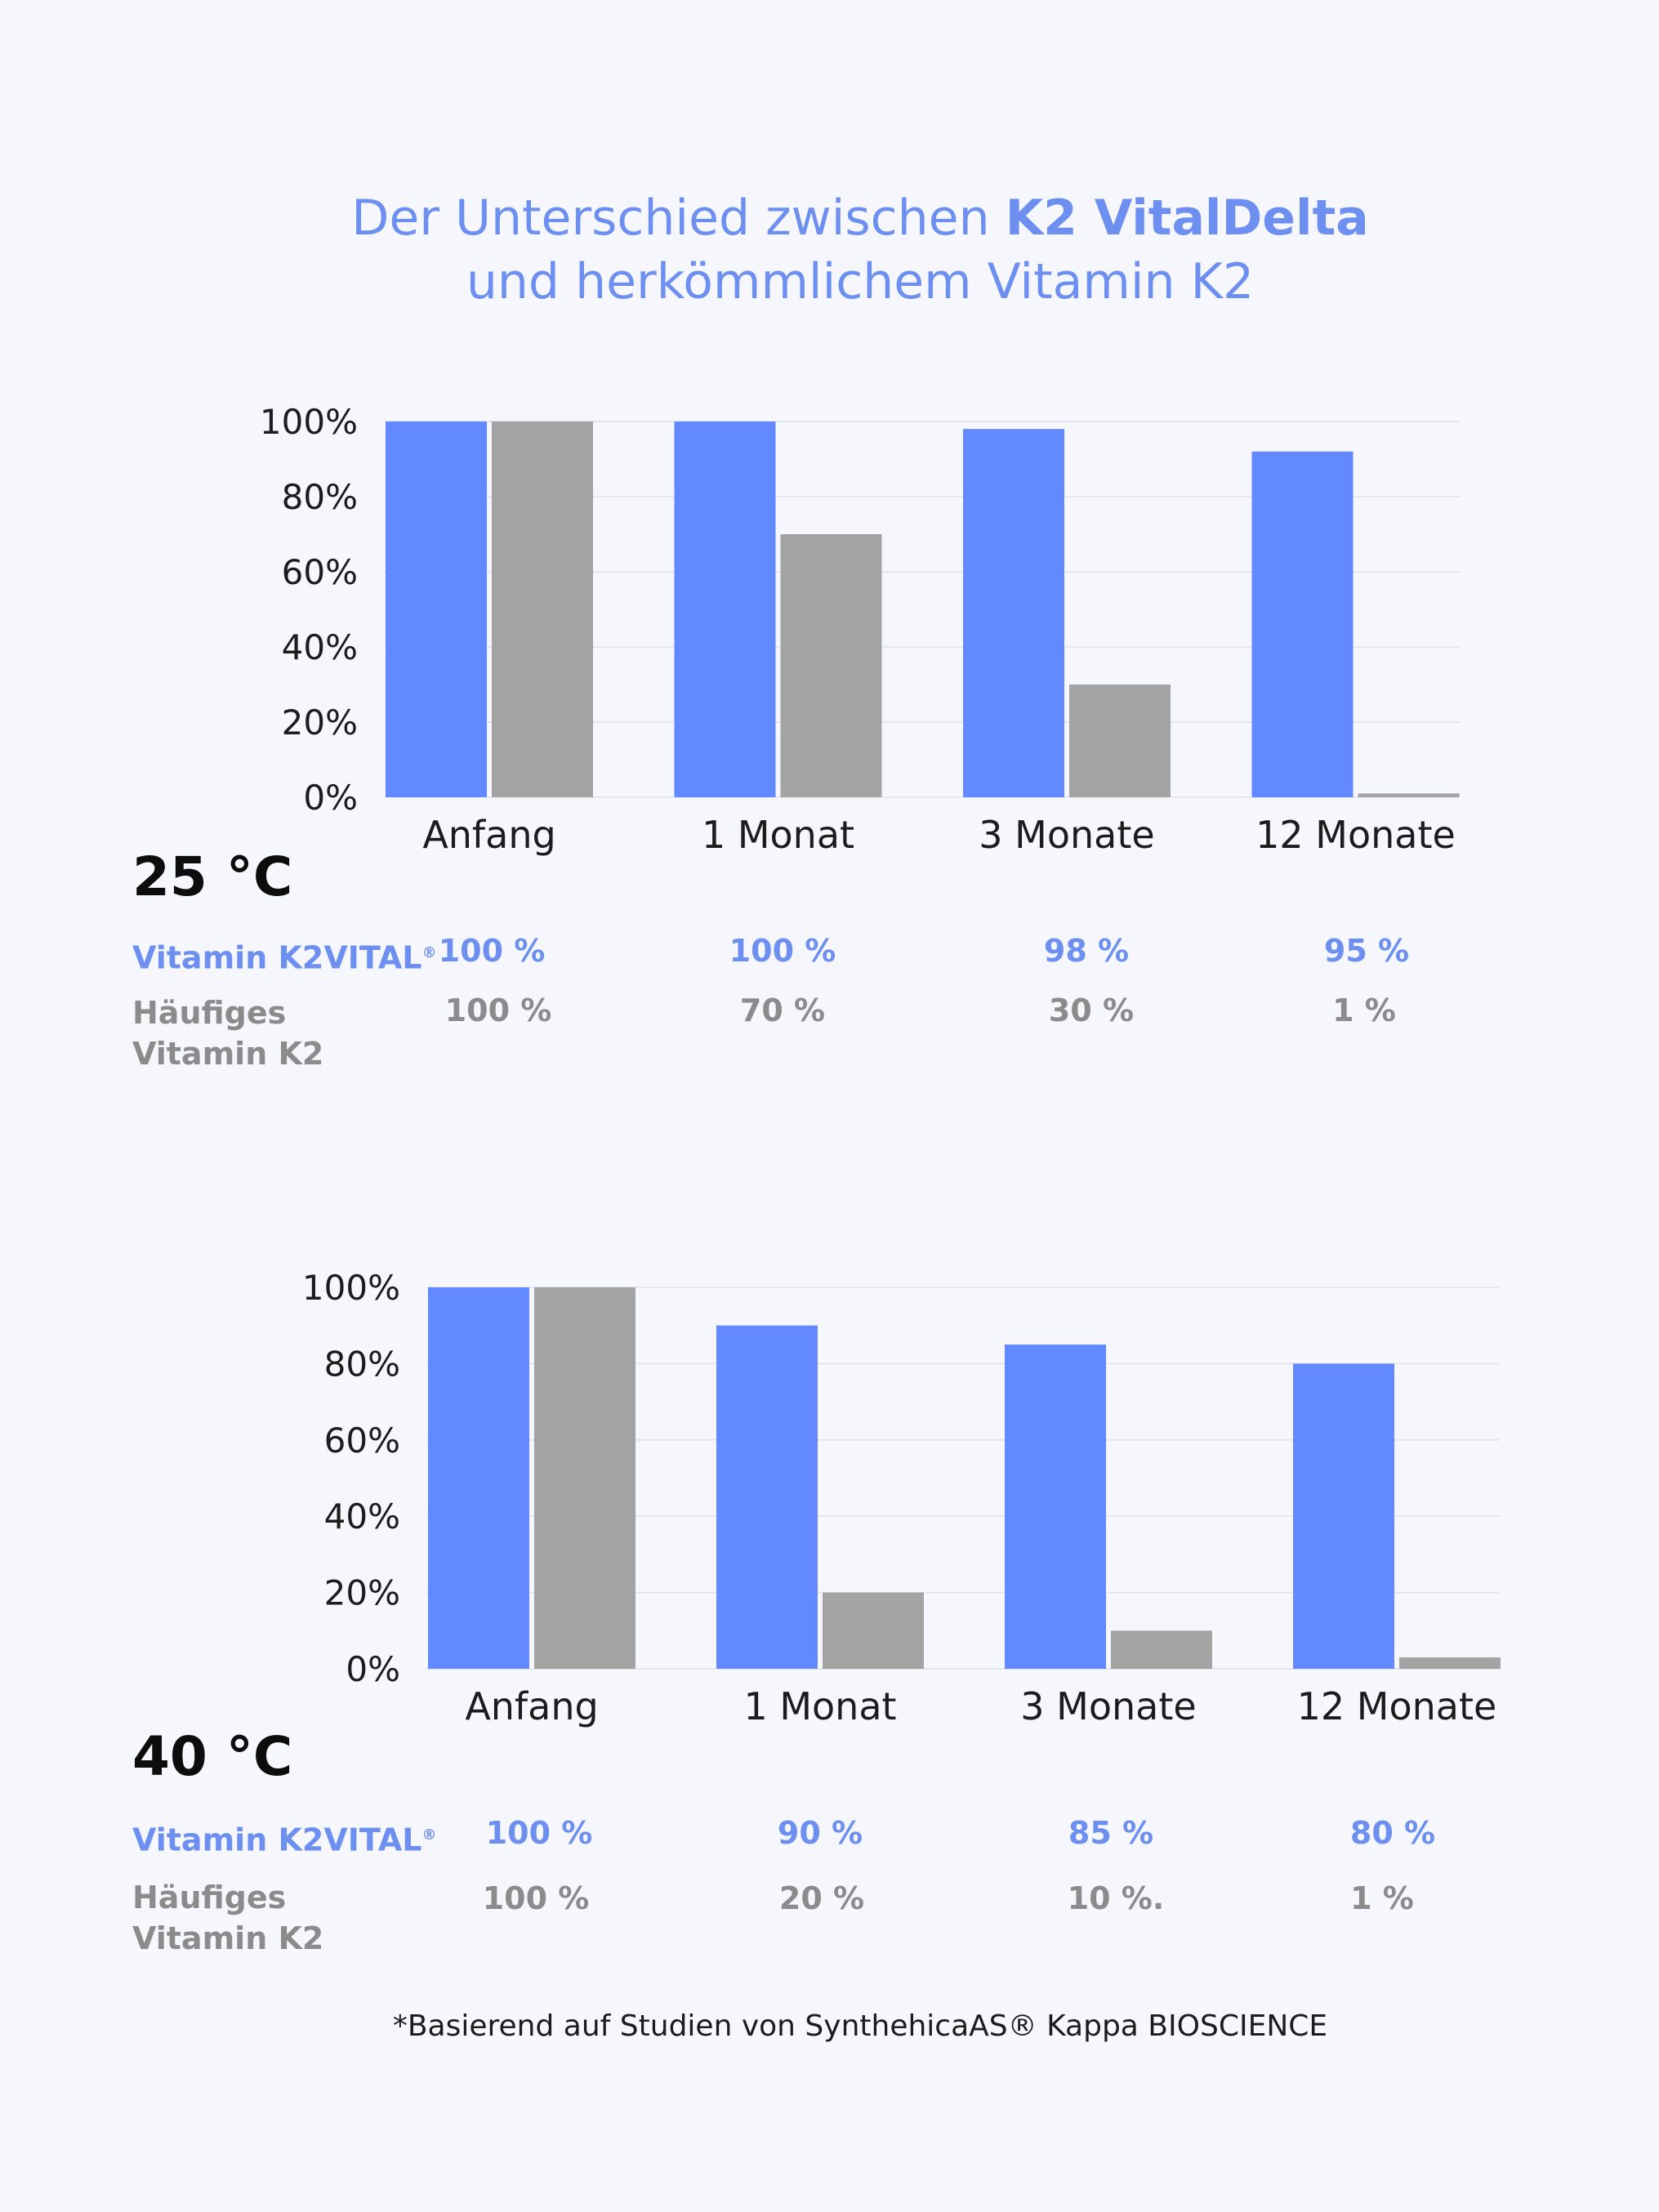 The image size is (1659, 2212). What do you see at coordinates (820, 1833) in the screenshot?
I see `value-k2vital-40c-1monat: 90 %` at bounding box center [820, 1833].